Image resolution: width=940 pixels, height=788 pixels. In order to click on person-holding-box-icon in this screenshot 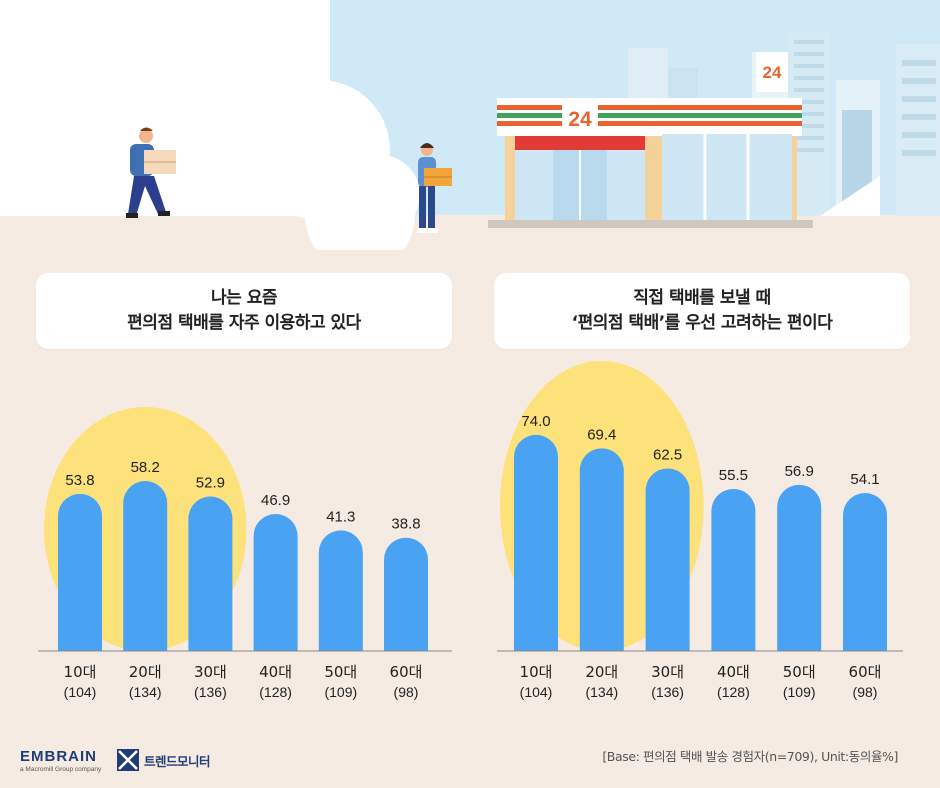, I will do `click(434, 188)`.